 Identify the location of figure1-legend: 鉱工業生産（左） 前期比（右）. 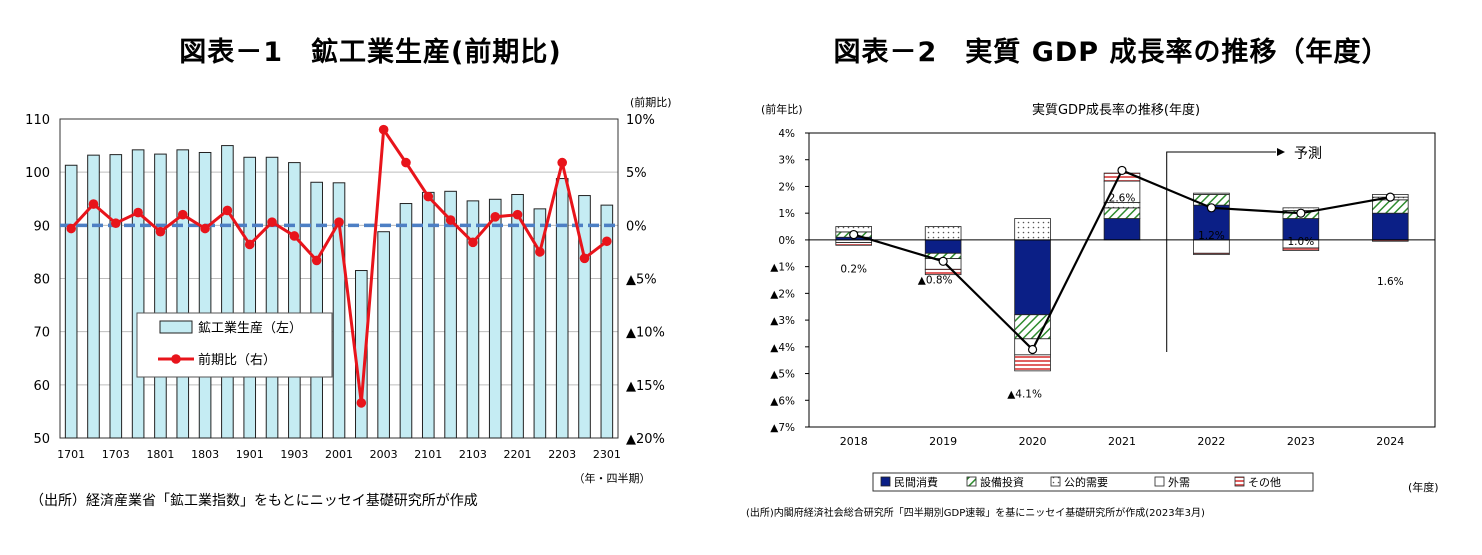
(234, 345).